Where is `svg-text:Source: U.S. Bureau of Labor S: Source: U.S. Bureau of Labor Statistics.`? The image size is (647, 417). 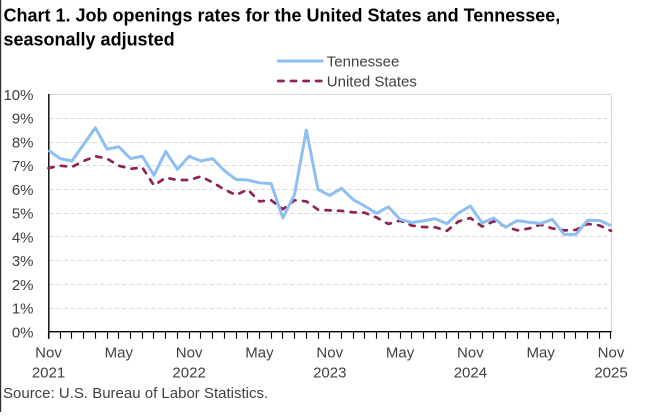
svg-text:Source: U.S. Bureau of Labor S: Source: U.S. Bureau of Labor Statistics. is located at coordinates (135, 393).